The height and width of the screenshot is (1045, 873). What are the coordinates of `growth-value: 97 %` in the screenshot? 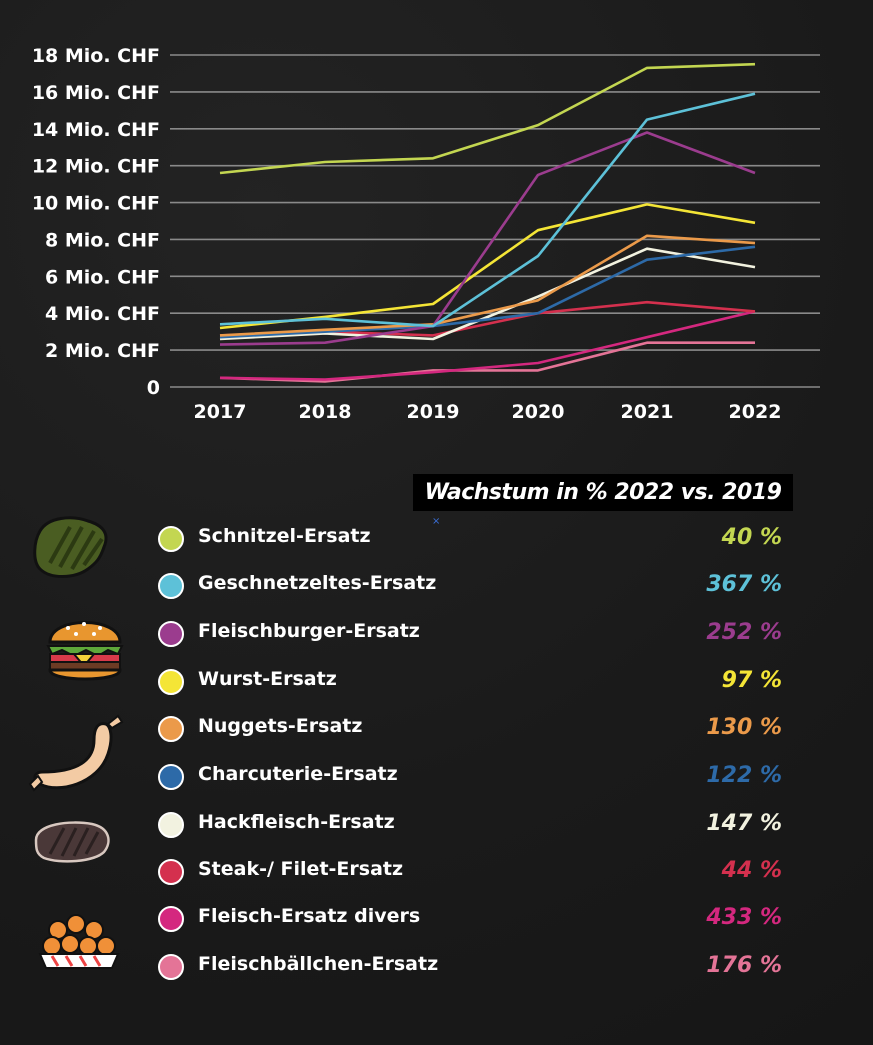 It's located at (751, 680).